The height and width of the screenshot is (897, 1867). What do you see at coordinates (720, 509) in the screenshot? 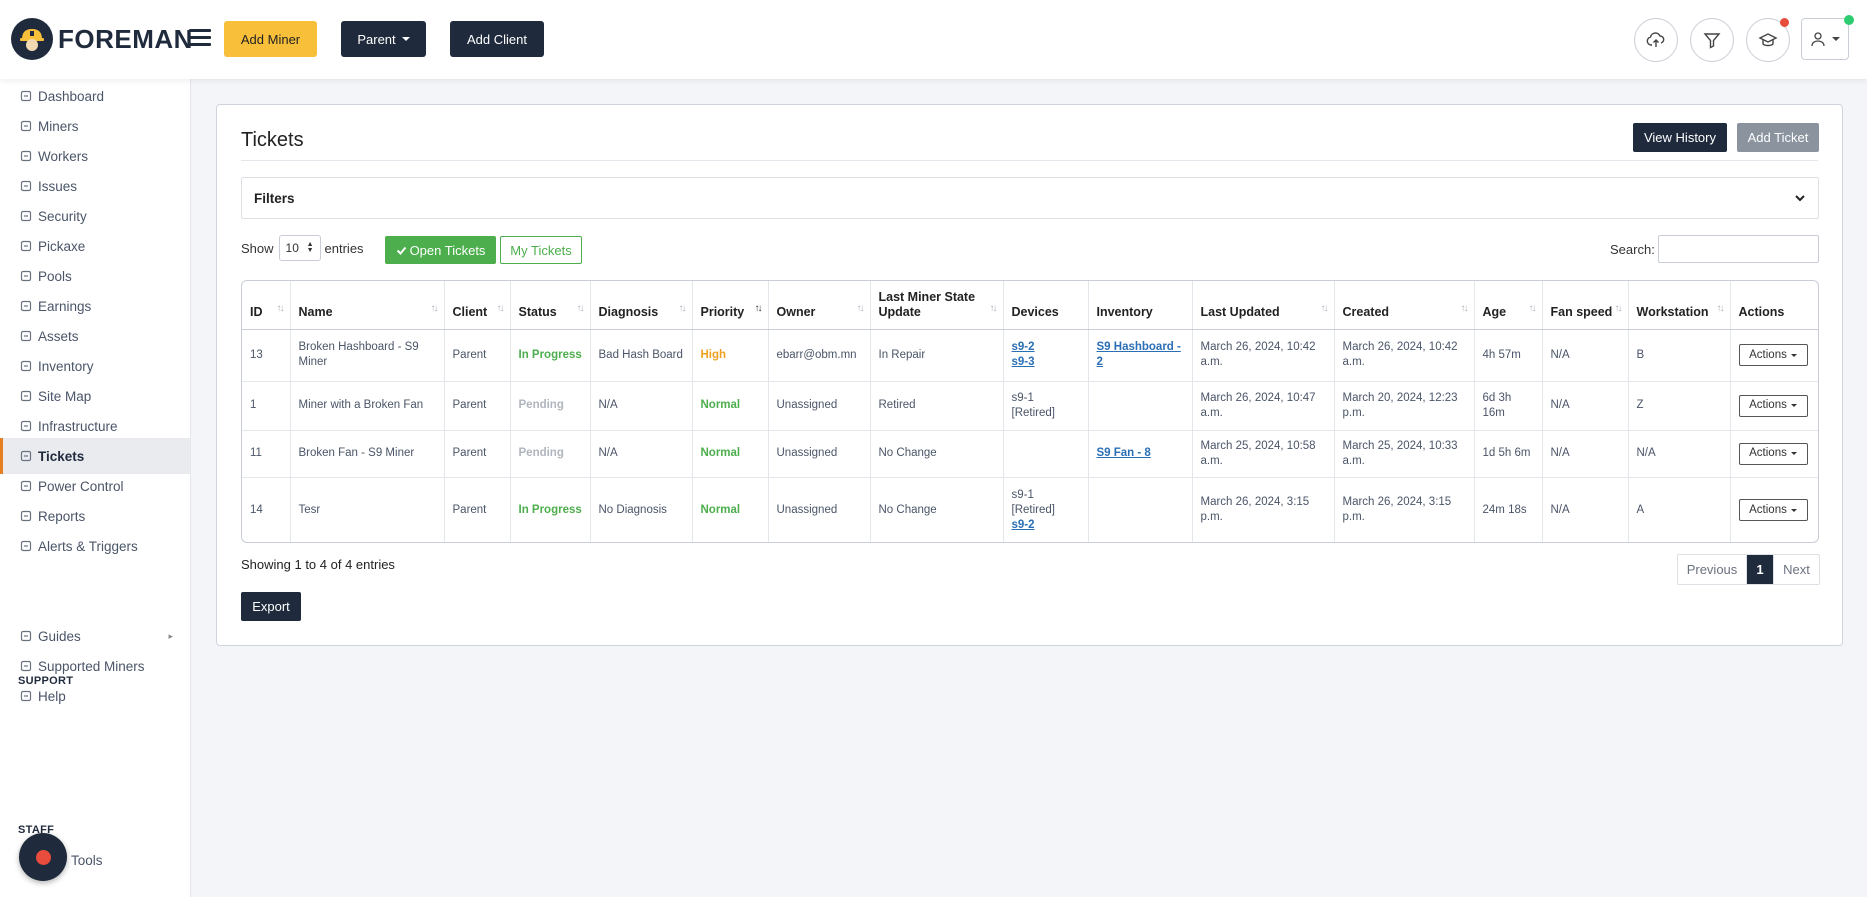
I see `ticket-priority: Normal` at bounding box center [720, 509].